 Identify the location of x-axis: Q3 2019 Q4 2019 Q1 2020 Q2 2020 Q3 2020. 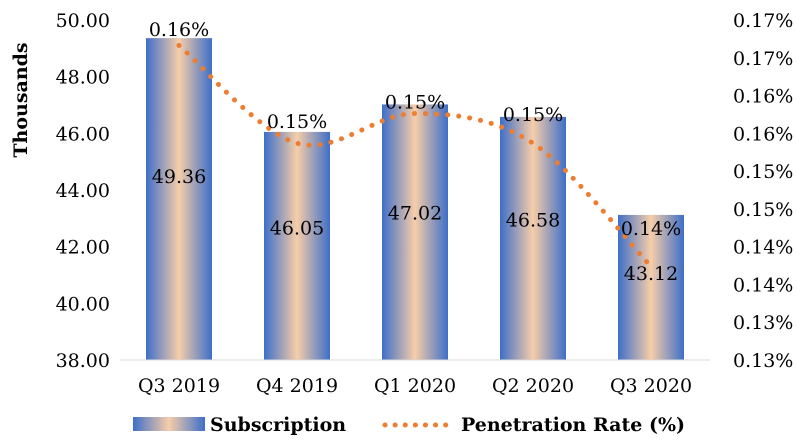
(415, 378).